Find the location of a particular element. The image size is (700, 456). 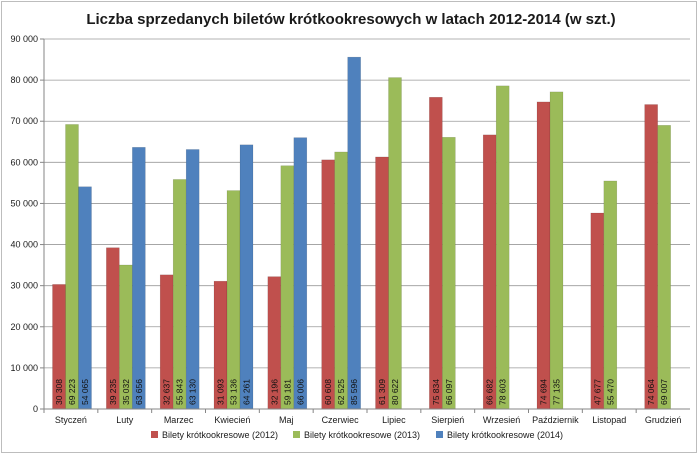

x-tick-label: Kwiecień is located at coordinates (232, 420).